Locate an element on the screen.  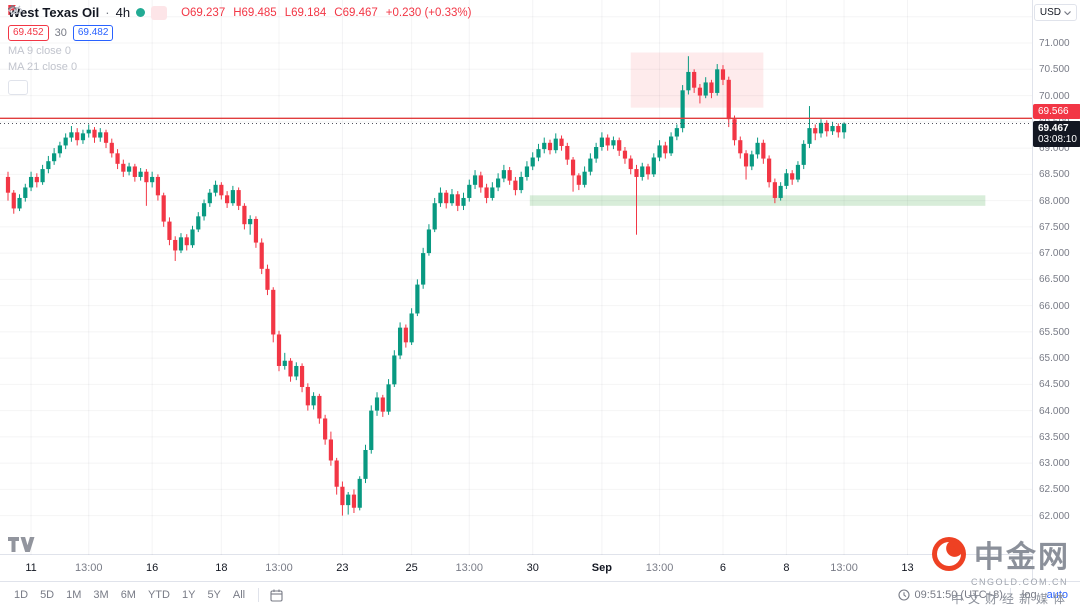
range-6m: 6M is located at coordinates (128, 595).